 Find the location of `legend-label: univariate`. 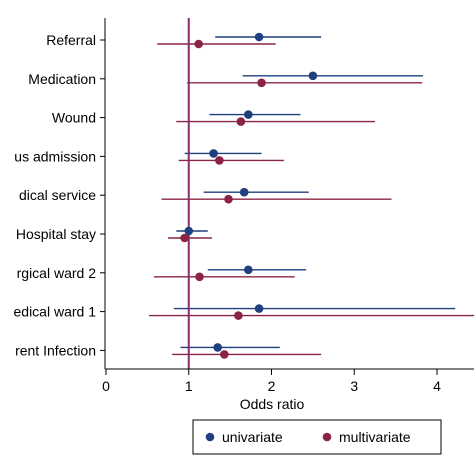

legend-label: univariate is located at coordinates (252, 437).